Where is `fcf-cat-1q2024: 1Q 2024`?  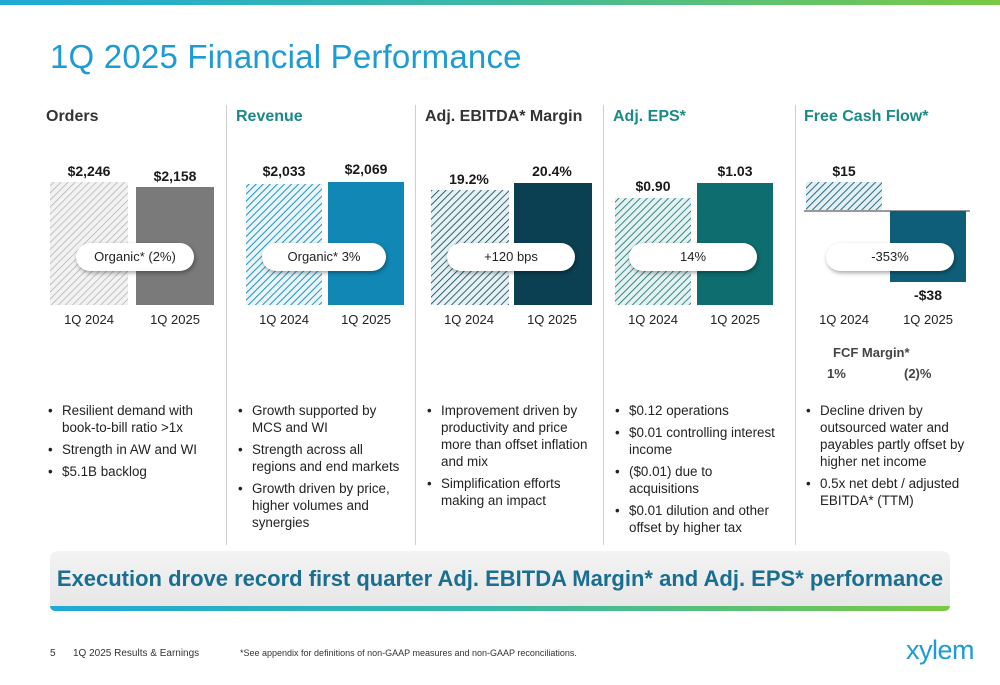 fcf-cat-1q2024: 1Q 2024 is located at coordinates (844, 319).